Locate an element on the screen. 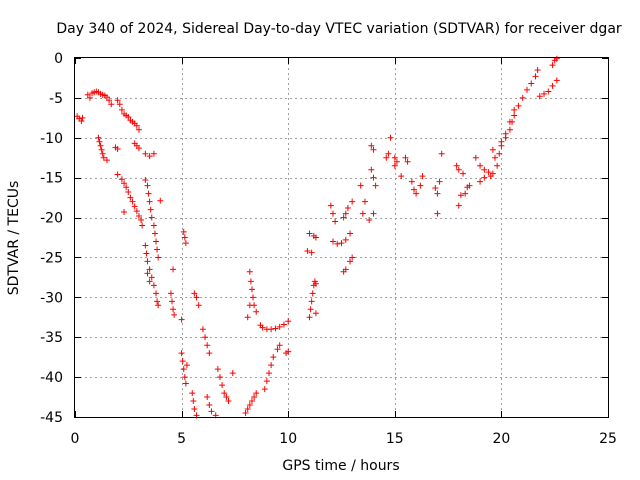 Image resolution: width=640 pixels, height=480 pixels. y-tick-label: -30 is located at coordinates (51, 298).